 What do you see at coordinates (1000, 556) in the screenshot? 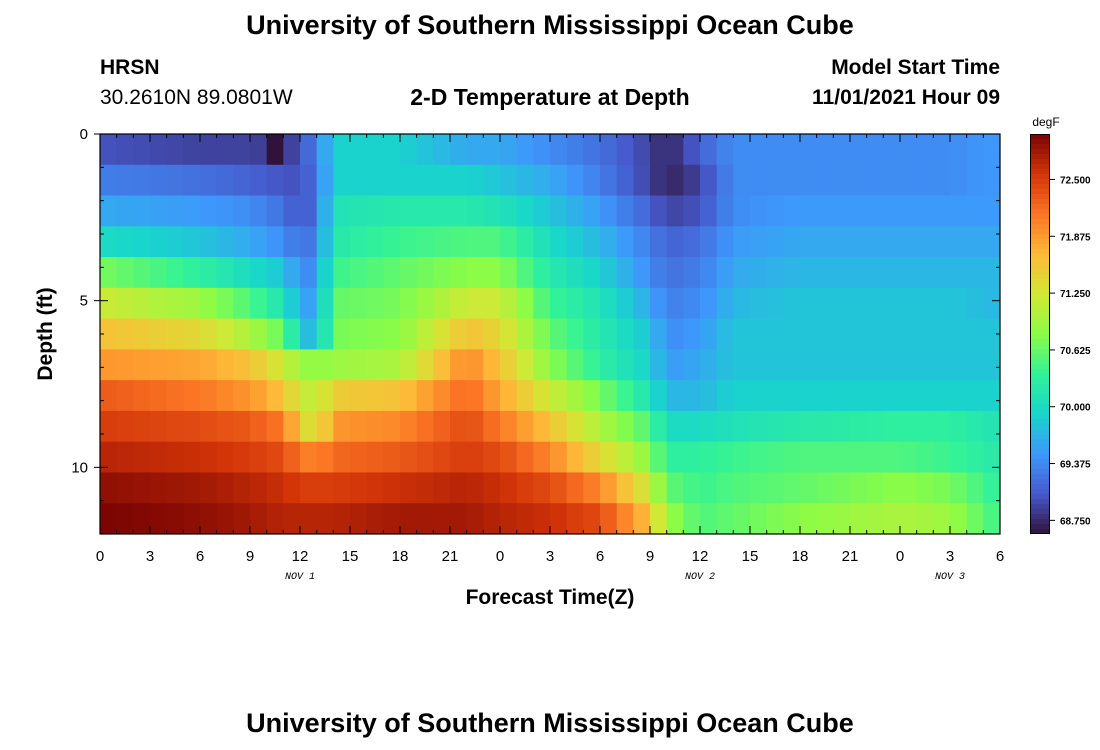
I see `x-tick-label: 6` at bounding box center [1000, 556].